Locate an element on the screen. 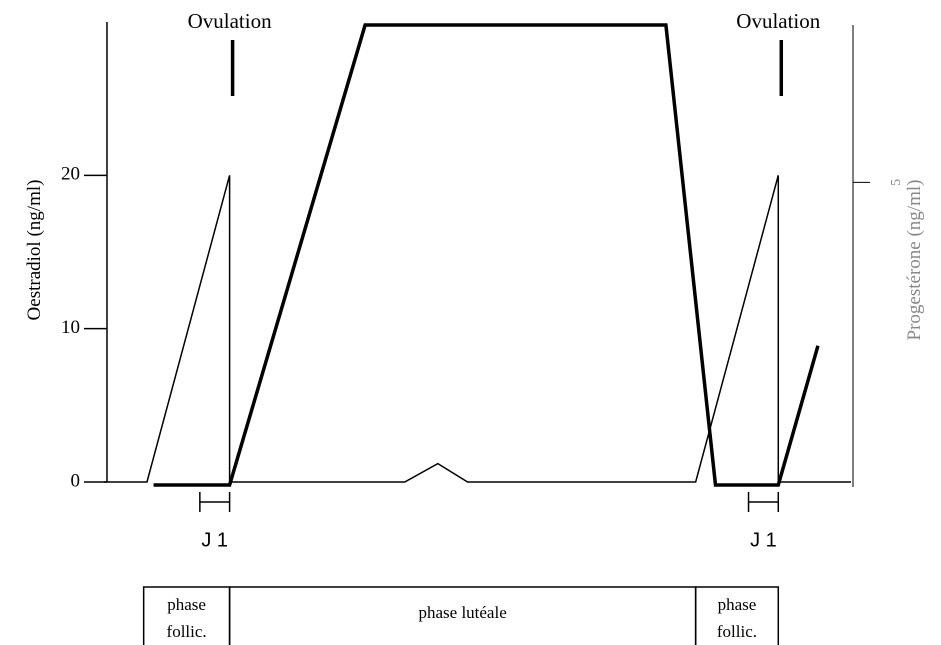  y-tick-label: 0 is located at coordinates (76, 480).